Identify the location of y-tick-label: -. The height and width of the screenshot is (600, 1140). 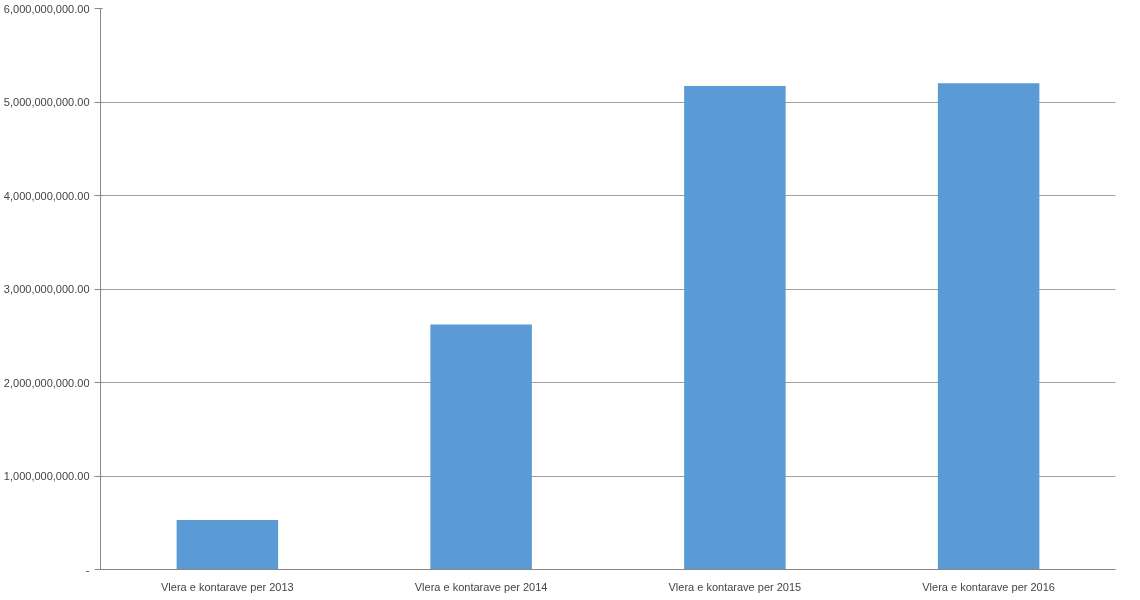
(87, 569).